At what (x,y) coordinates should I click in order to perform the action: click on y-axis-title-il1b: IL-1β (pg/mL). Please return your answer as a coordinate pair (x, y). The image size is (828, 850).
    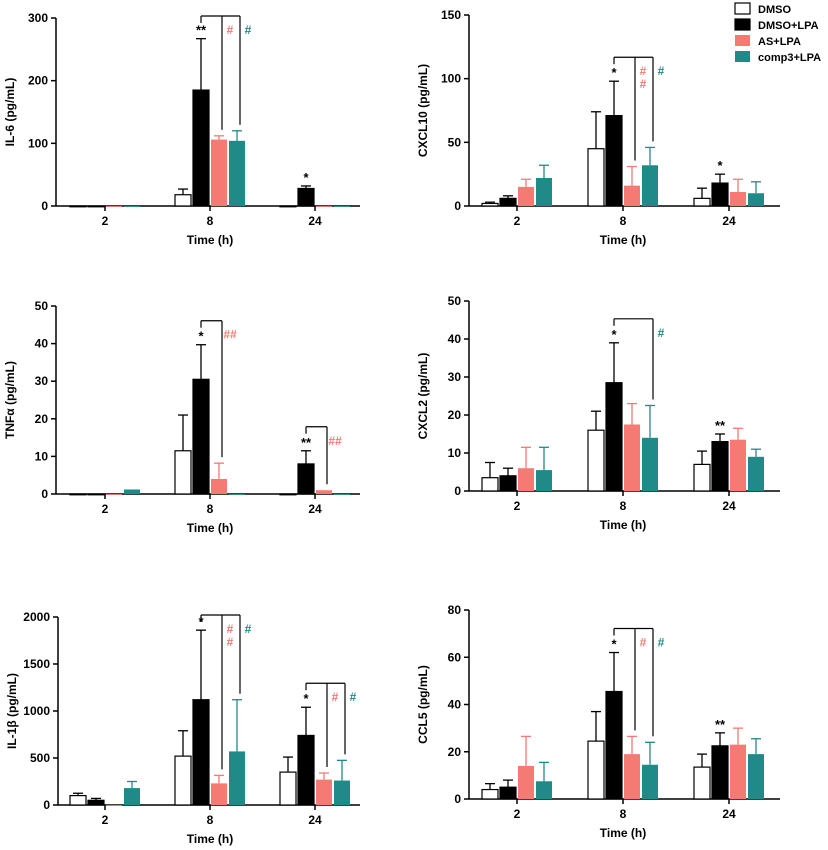
    Looking at the image, I should click on (12, 711).